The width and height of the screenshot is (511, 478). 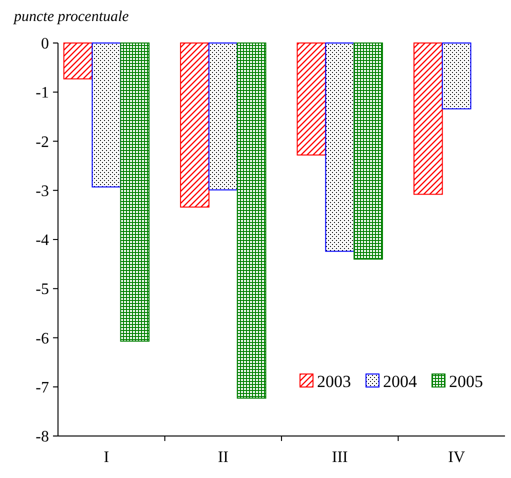 What do you see at coordinates (71, 17) in the screenshot?
I see `y-axis-title: puncte procentuale` at bounding box center [71, 17].